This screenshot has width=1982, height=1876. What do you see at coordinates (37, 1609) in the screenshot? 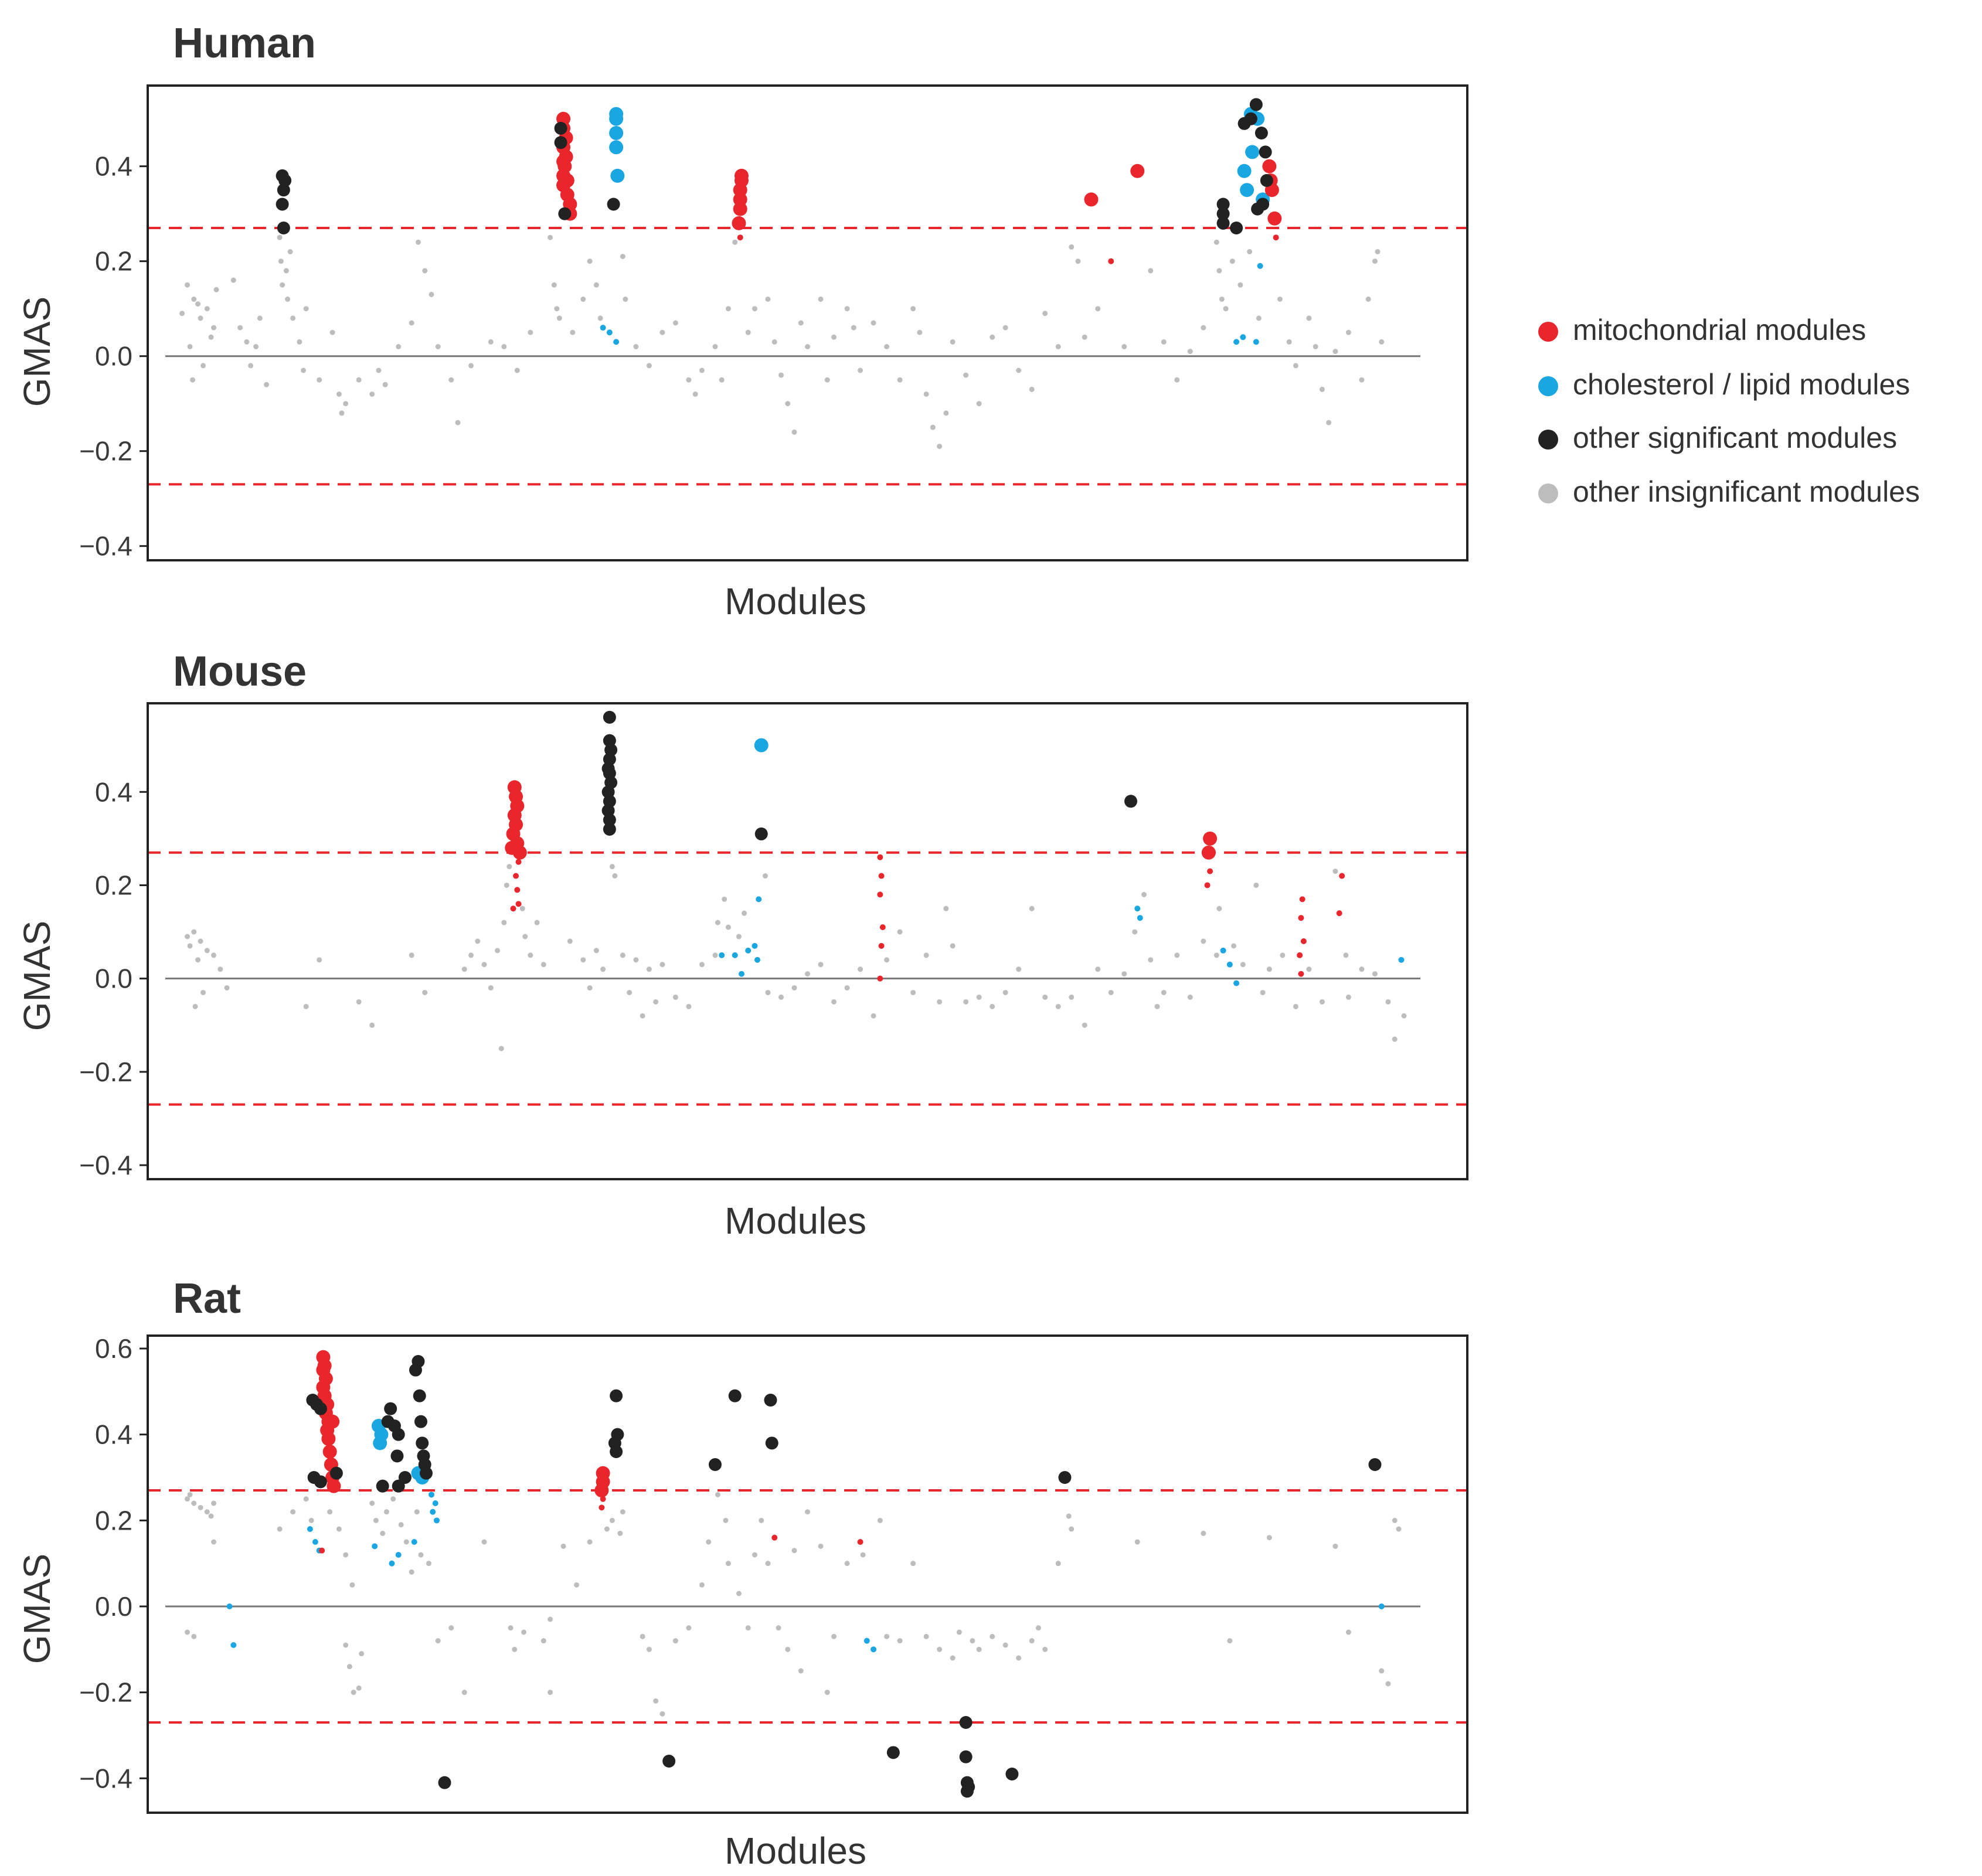
I see `rat-y-axis-label: GMAS` at bounding box center [37, 1609].